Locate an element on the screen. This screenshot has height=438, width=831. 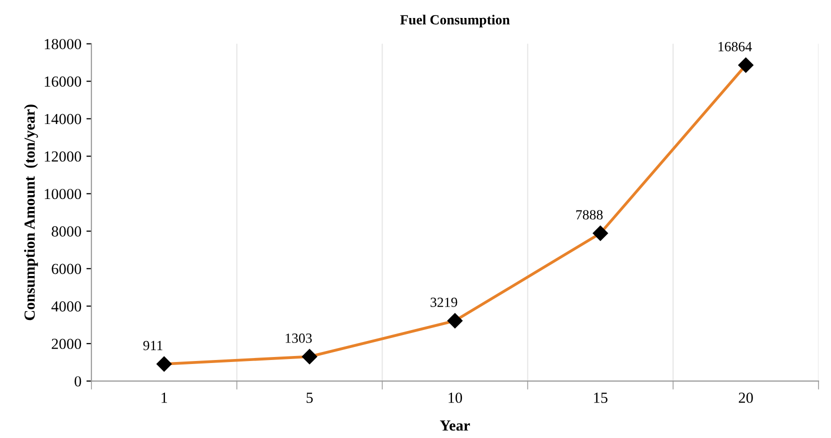
y-tick-label: 8000 is located at coordinates (67, 231).